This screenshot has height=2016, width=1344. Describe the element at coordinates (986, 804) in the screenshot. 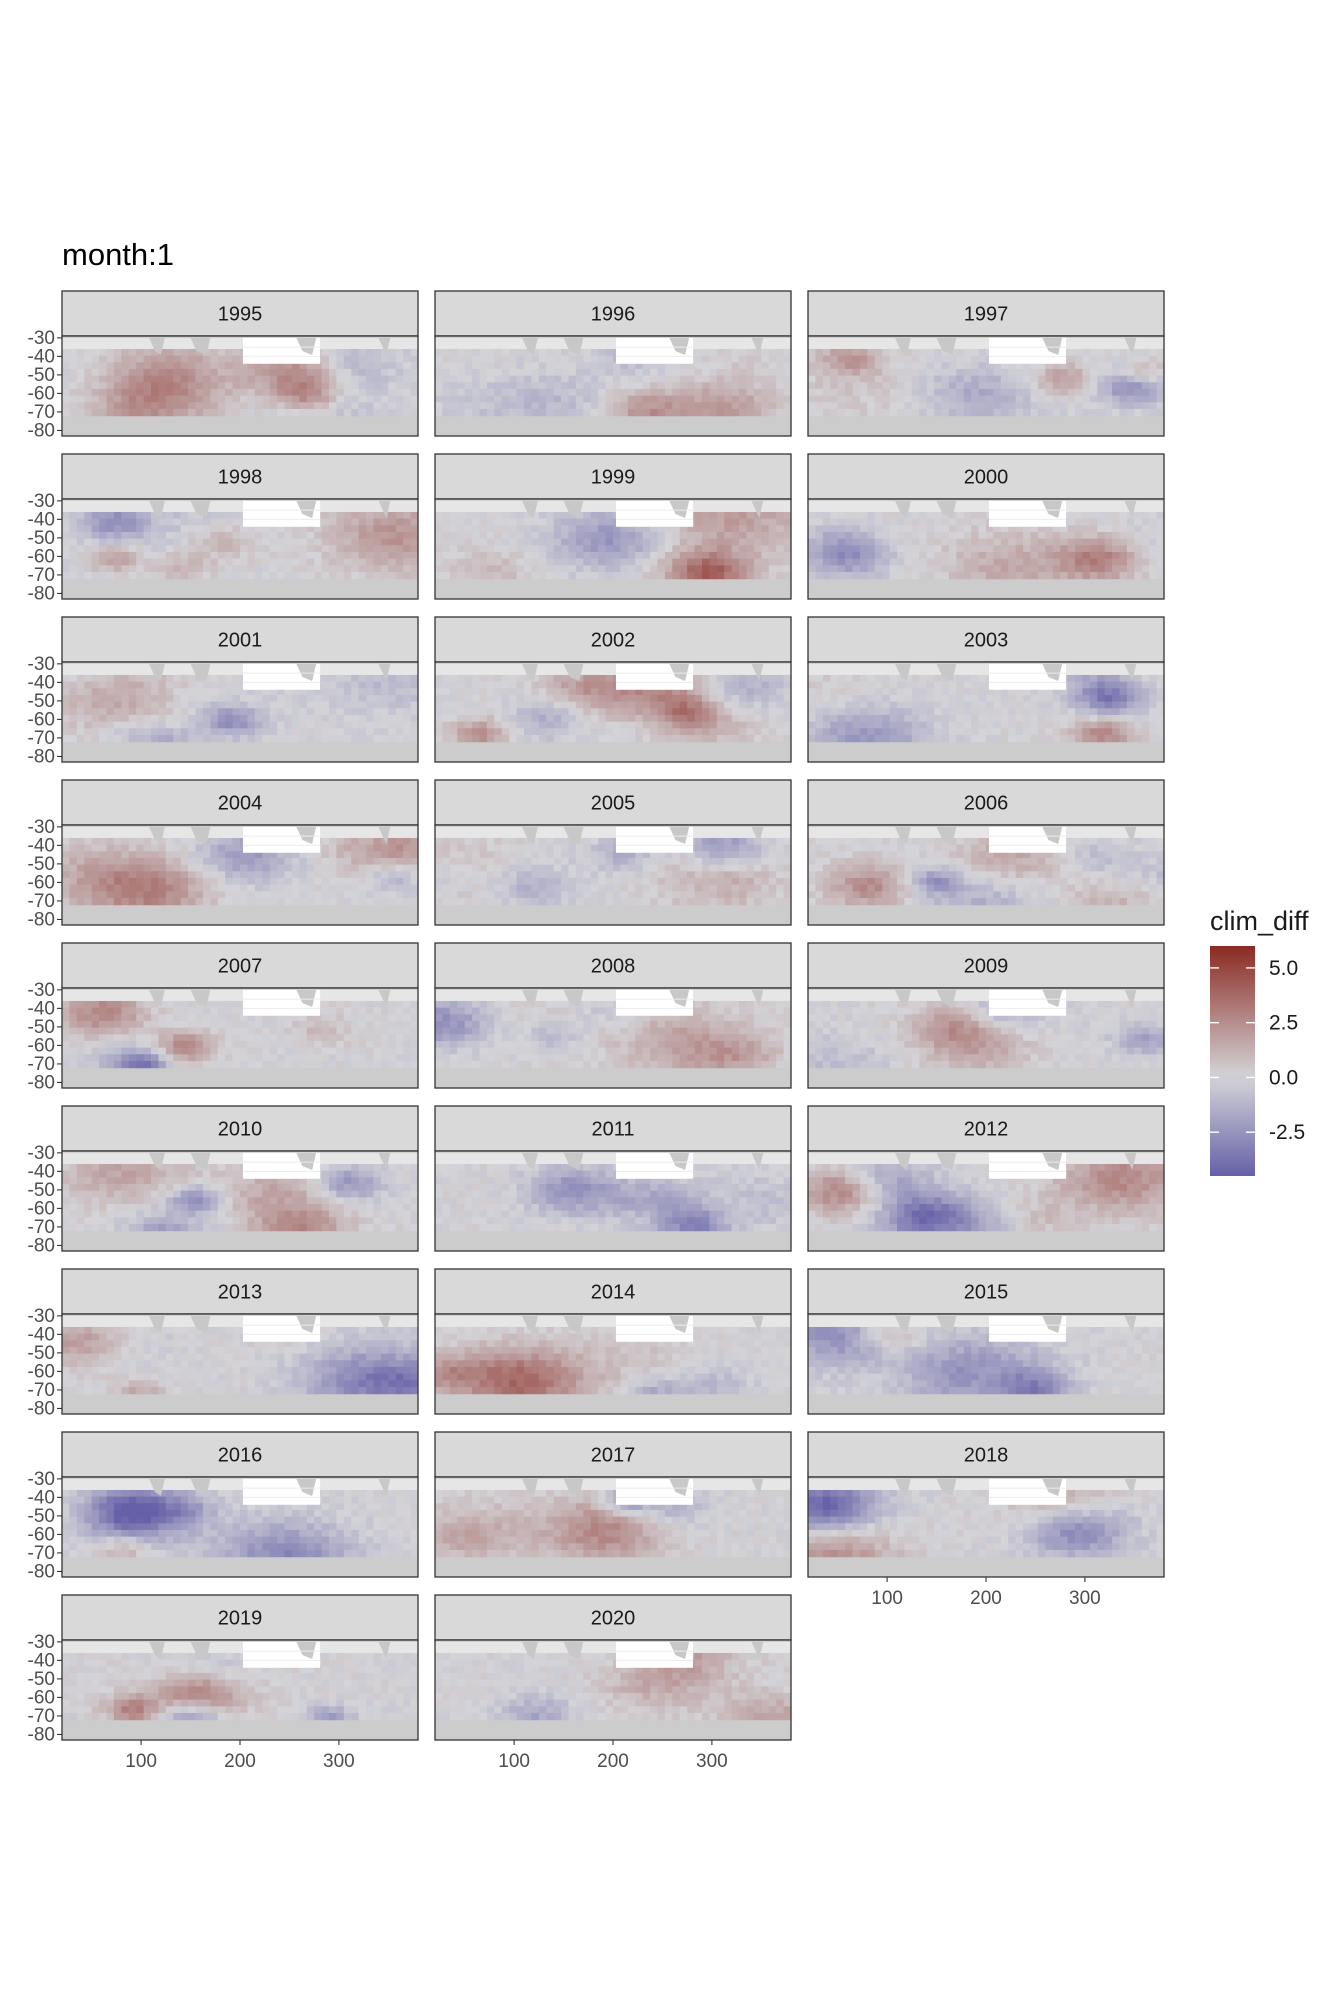

I see `facet-label: 2006` at that location.